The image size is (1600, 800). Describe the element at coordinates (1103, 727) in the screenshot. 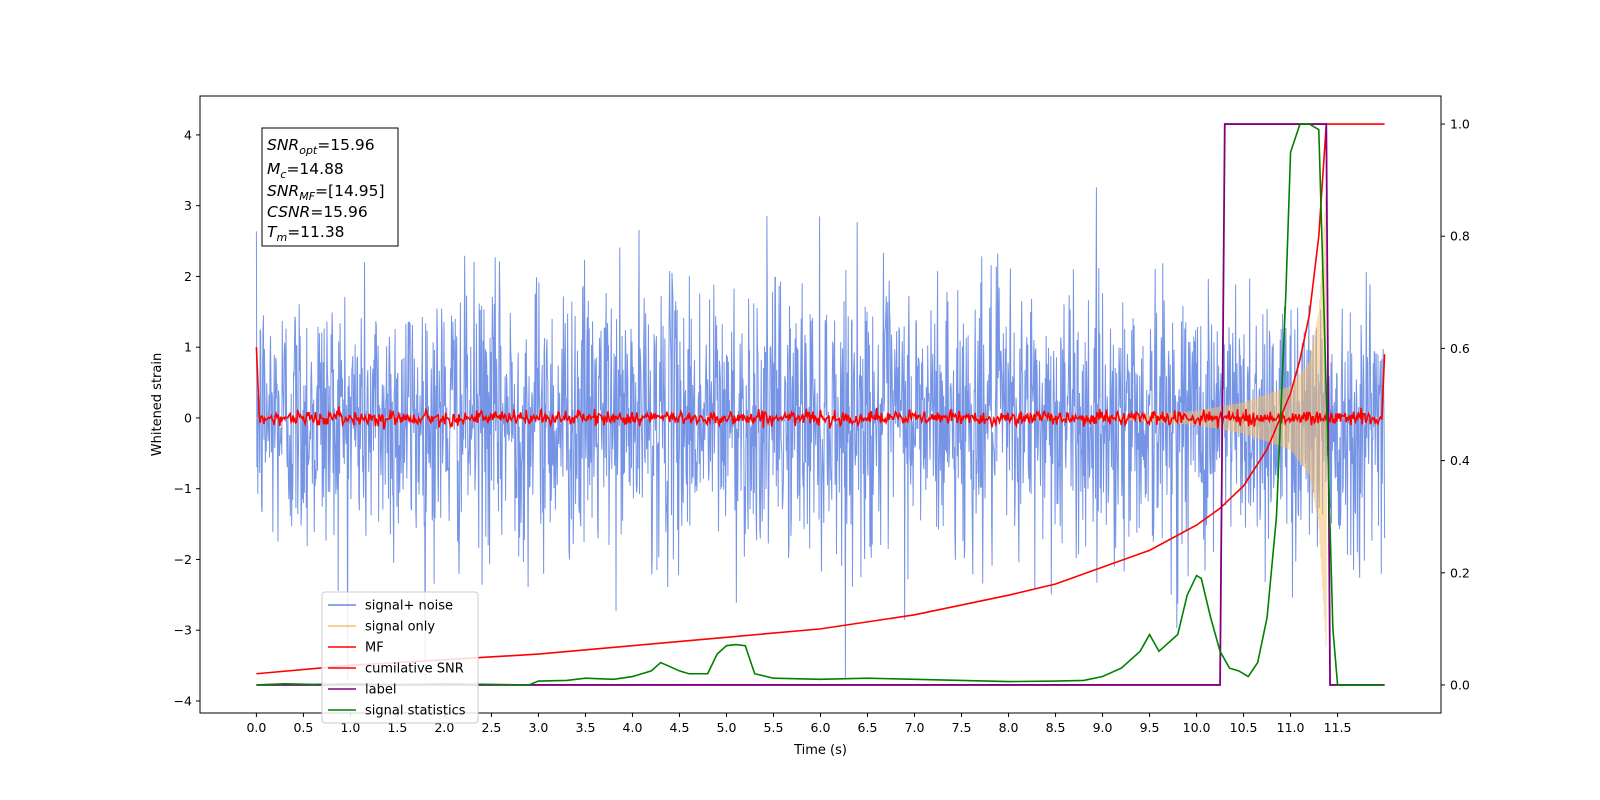

I see `x-tick-label: 9.0` at that location.